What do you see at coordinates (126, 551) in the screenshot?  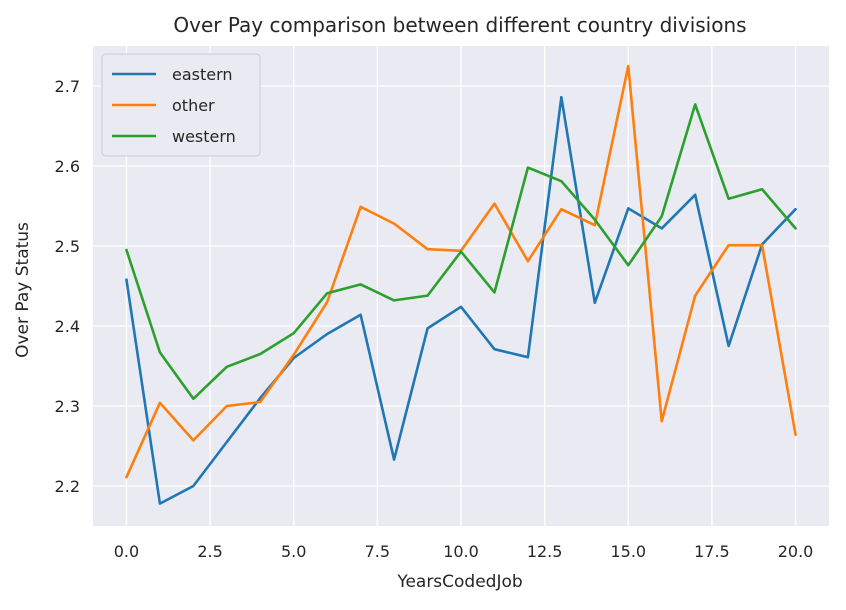 I see `x-tick-label: 0.0` at bounding box center [126, 551].